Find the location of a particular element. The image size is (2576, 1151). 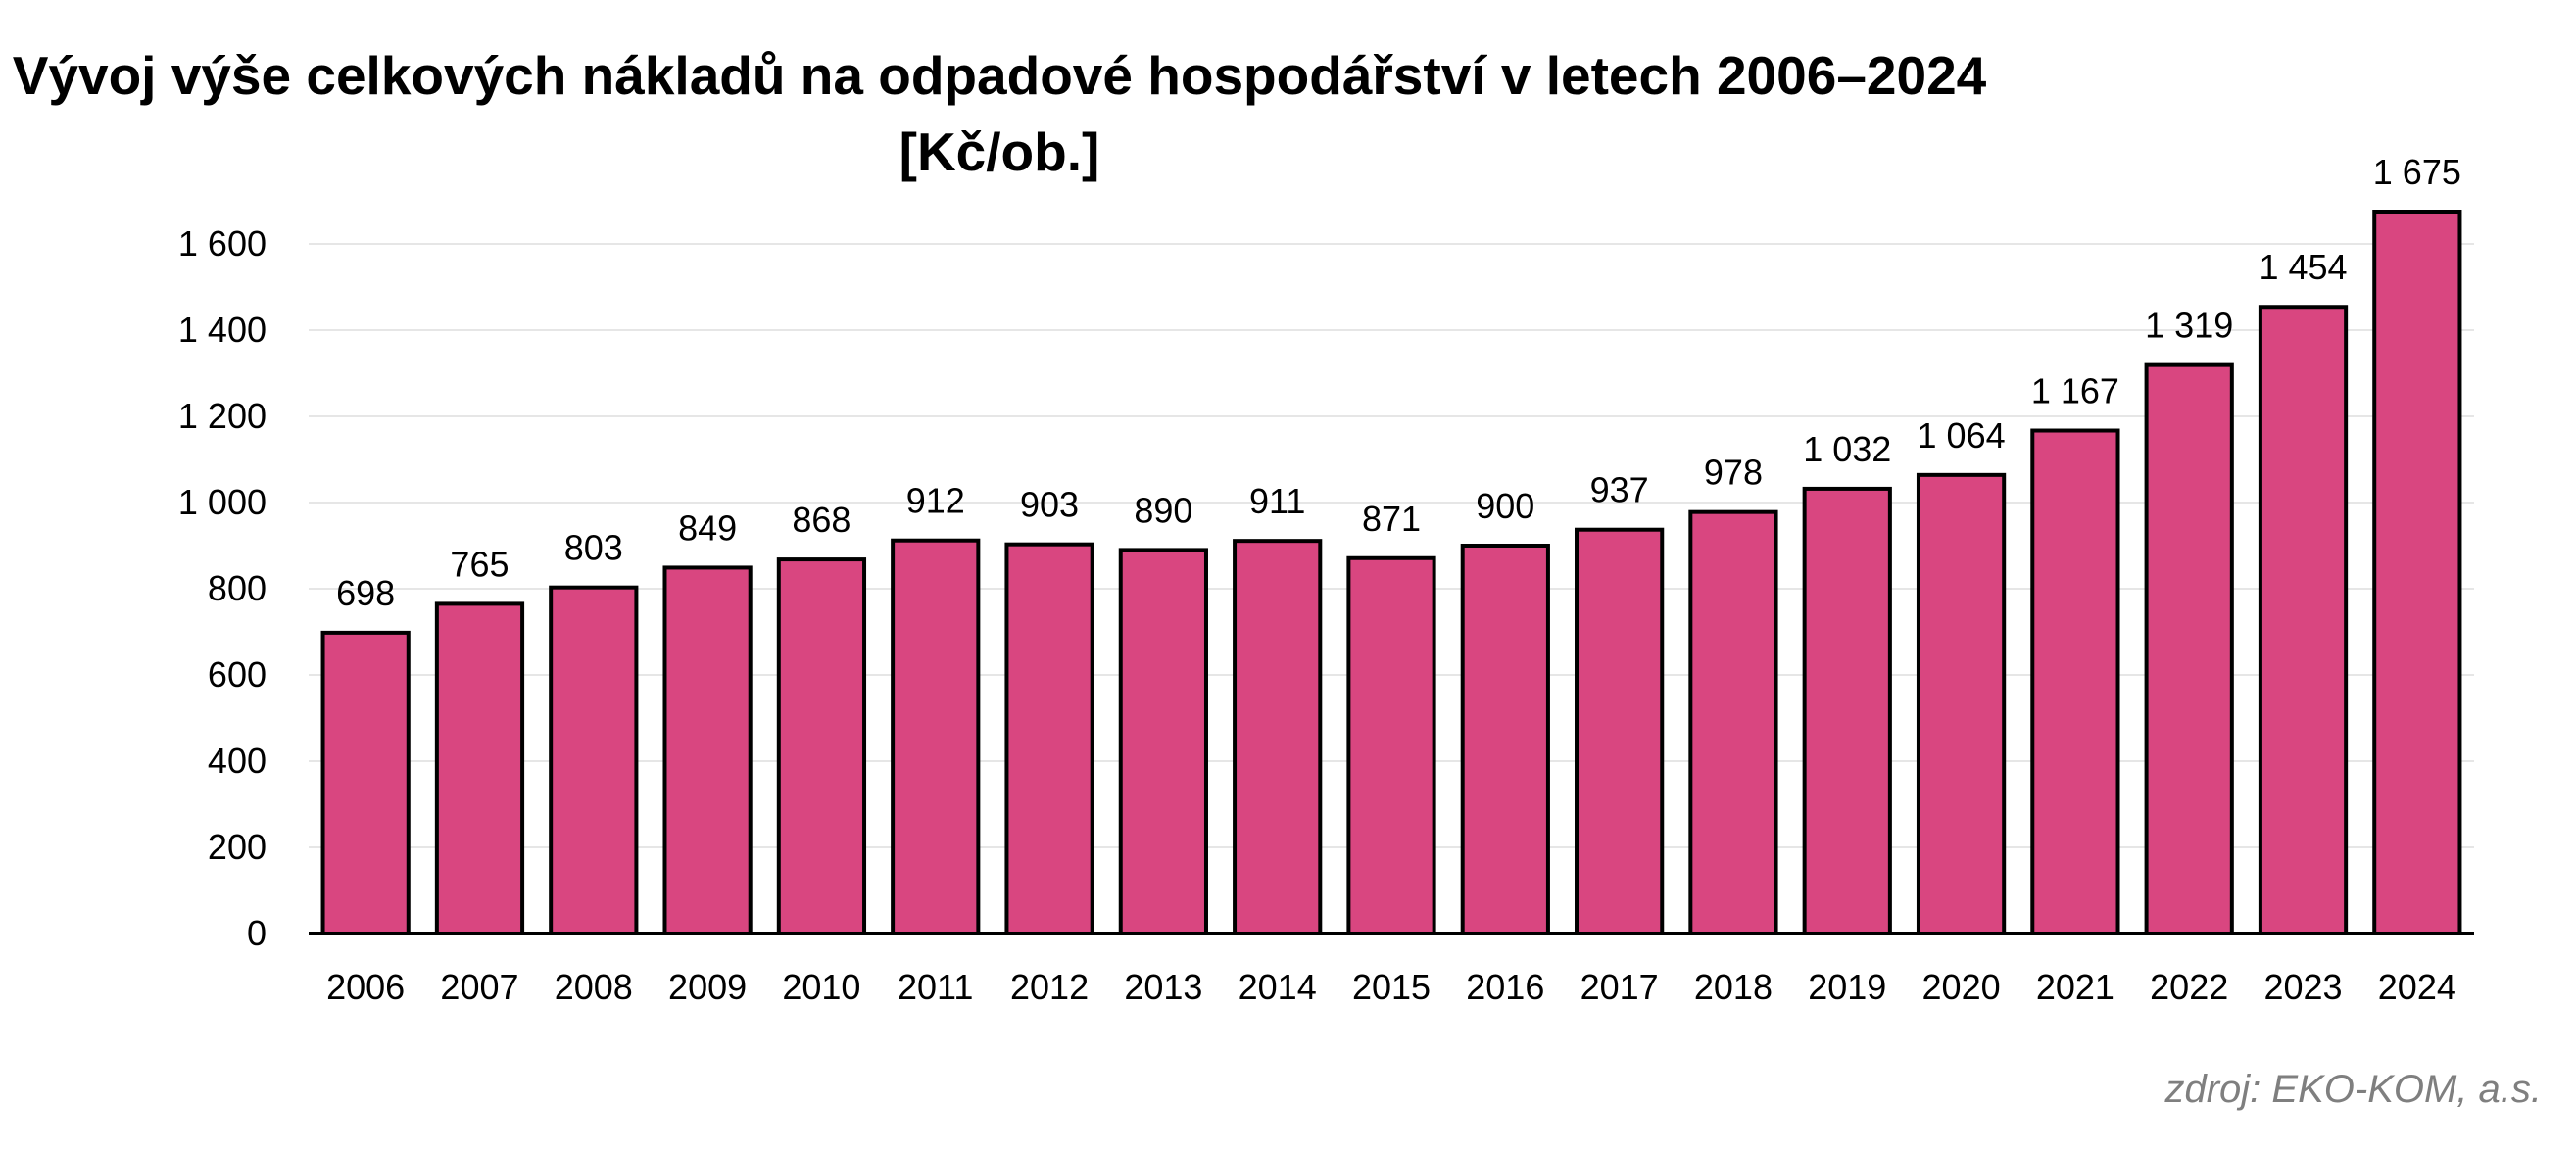

x-tick-label: 2015 is located at coordinates (1391, 987).